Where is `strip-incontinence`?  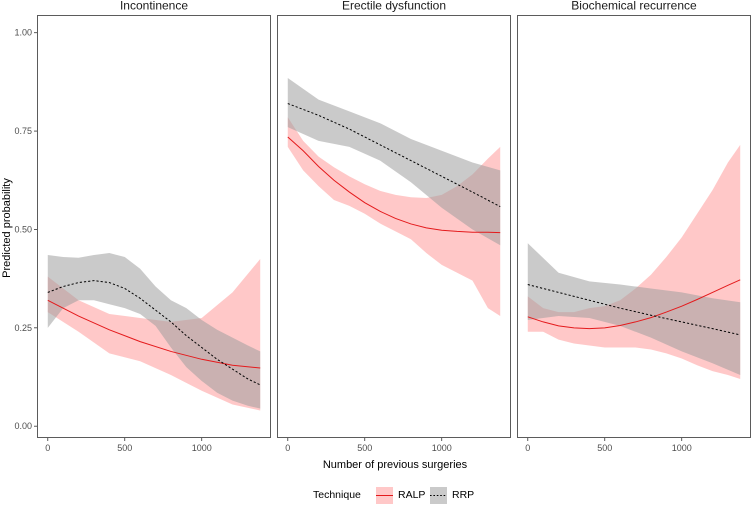
strip-incontinence is located at coordinates (154, 7).